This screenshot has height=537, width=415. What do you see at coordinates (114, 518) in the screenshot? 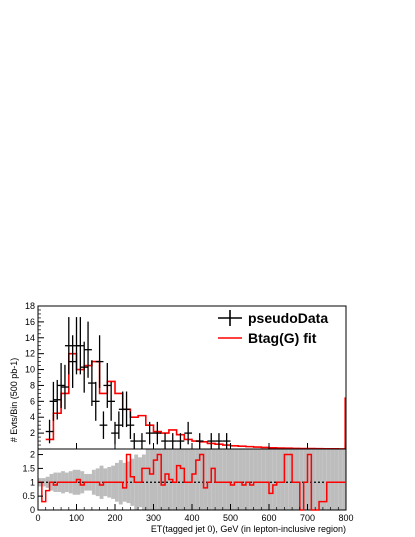
I see `x-tick-label-200: 200` at bounding box center [114, 518].